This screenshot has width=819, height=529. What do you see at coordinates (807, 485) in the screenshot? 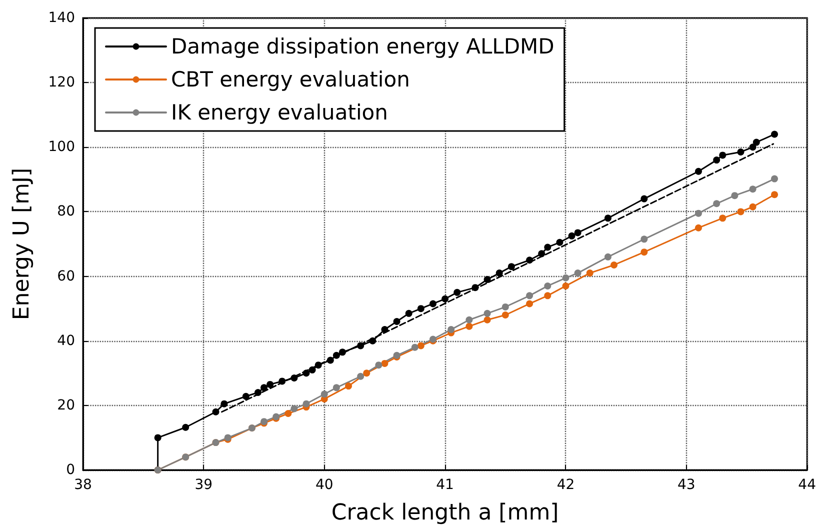
I see `x-tick-label: 44` at bounding box center [807, 485].